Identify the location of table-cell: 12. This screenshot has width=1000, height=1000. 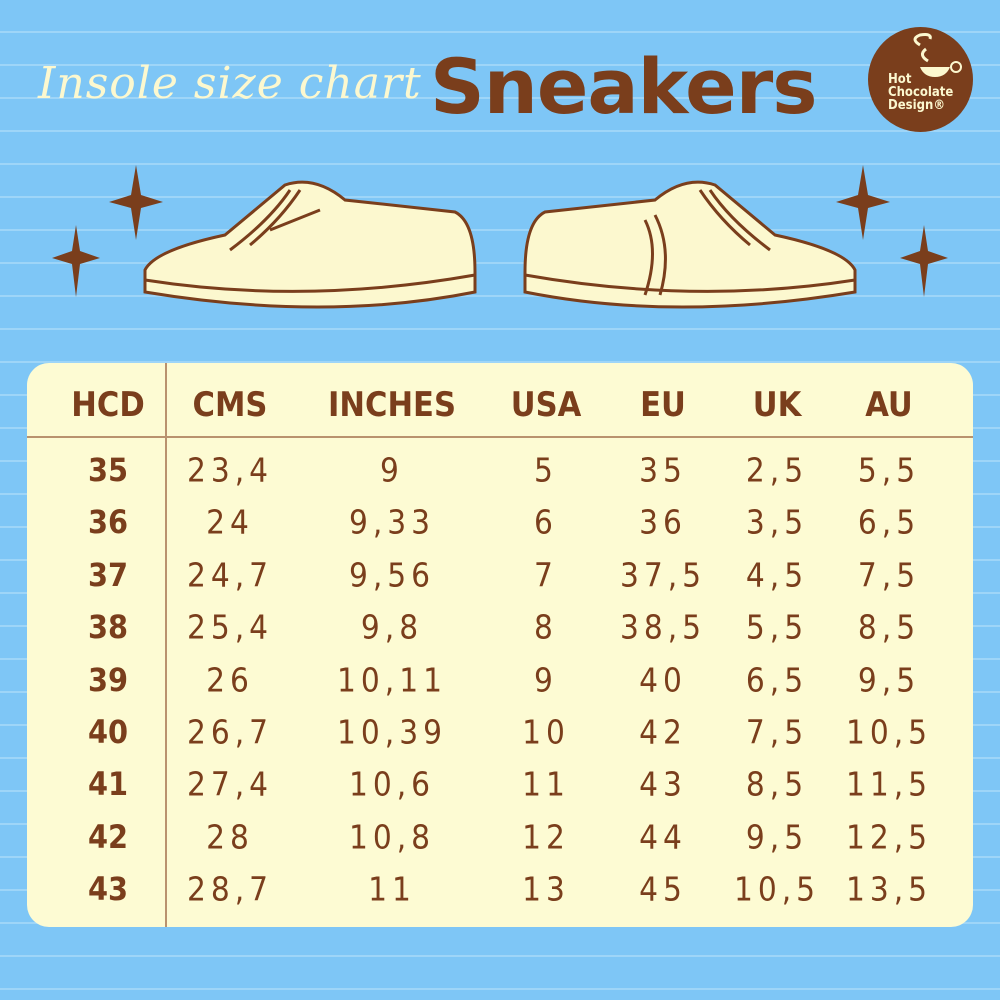
(546, 837).